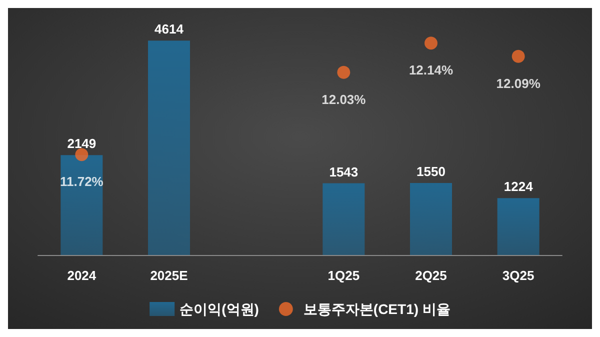 This screenshot has width=600, height=337. I want to click on legend-label: 보통주자본(CET1) 비율, so click(376, 309).